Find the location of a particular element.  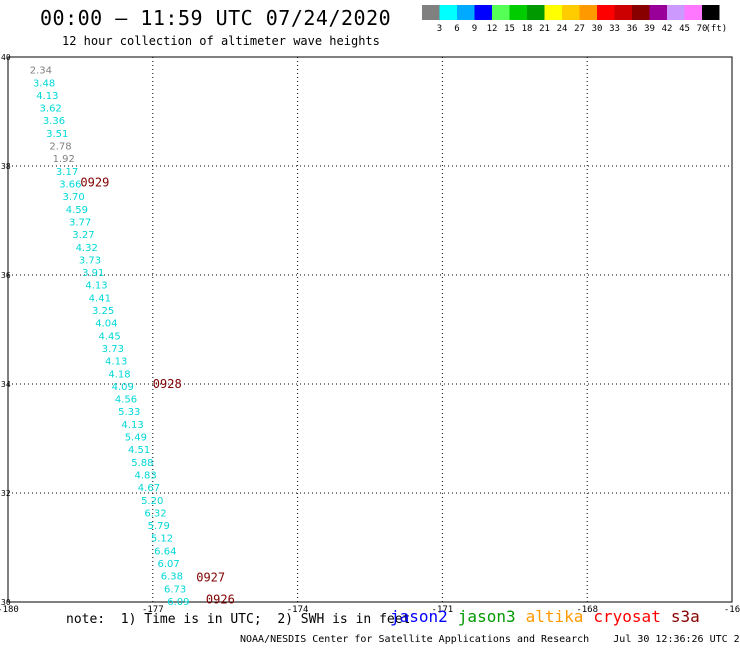

color-scale-label: 9 is located at coordinates (474, 29).